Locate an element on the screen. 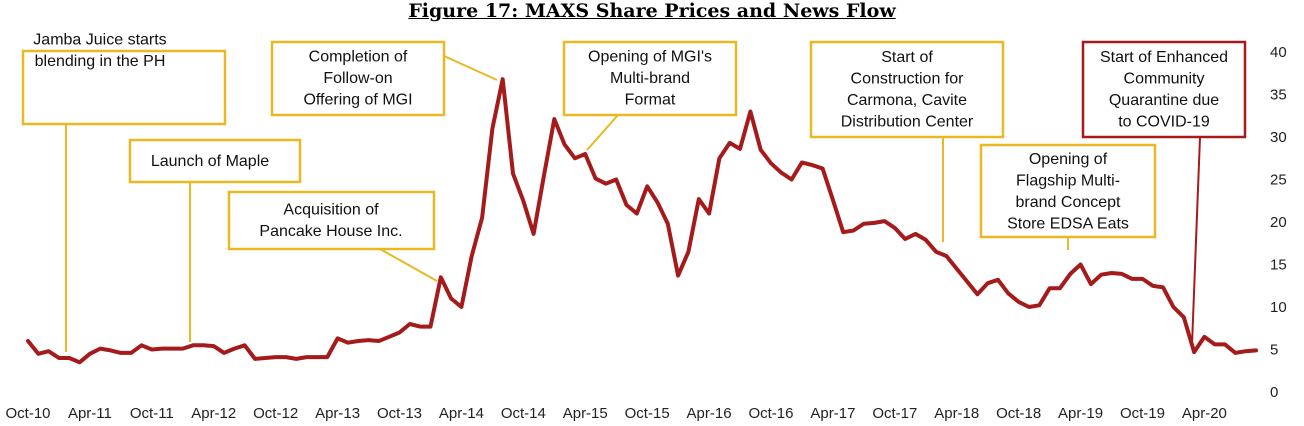  x-tick-label: Apr-16 is located at coordinates (709, 413).